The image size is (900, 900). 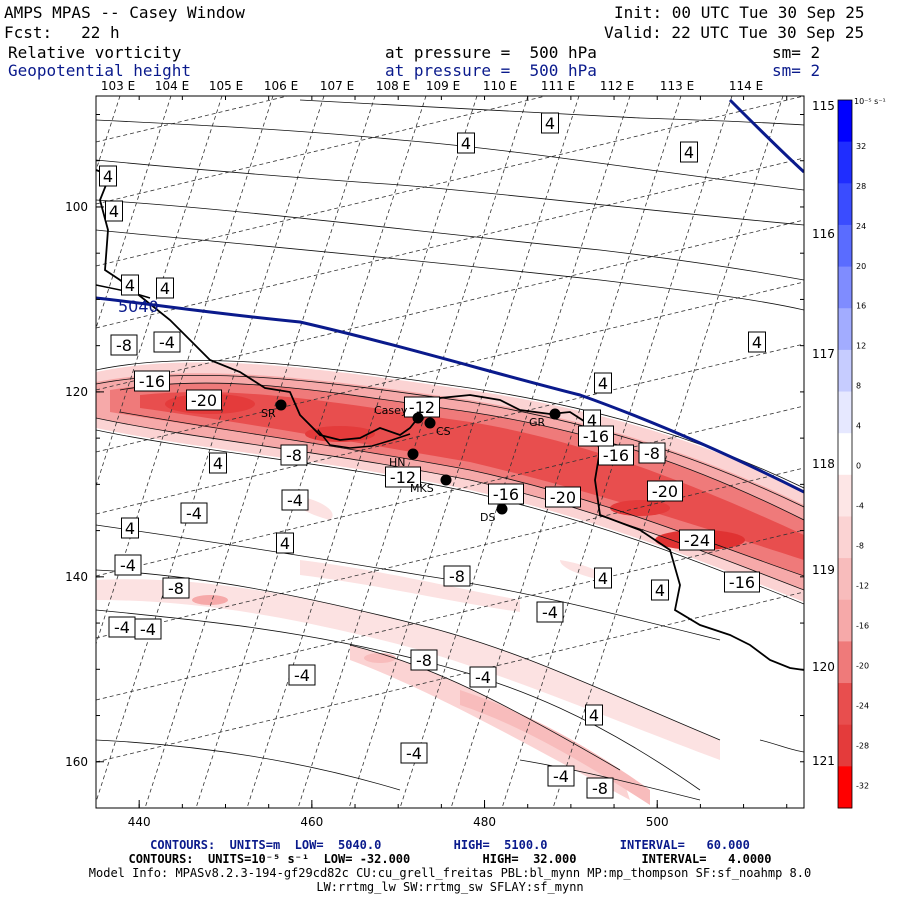 I want to click on station-label: SR, so click(x=268, y=413).